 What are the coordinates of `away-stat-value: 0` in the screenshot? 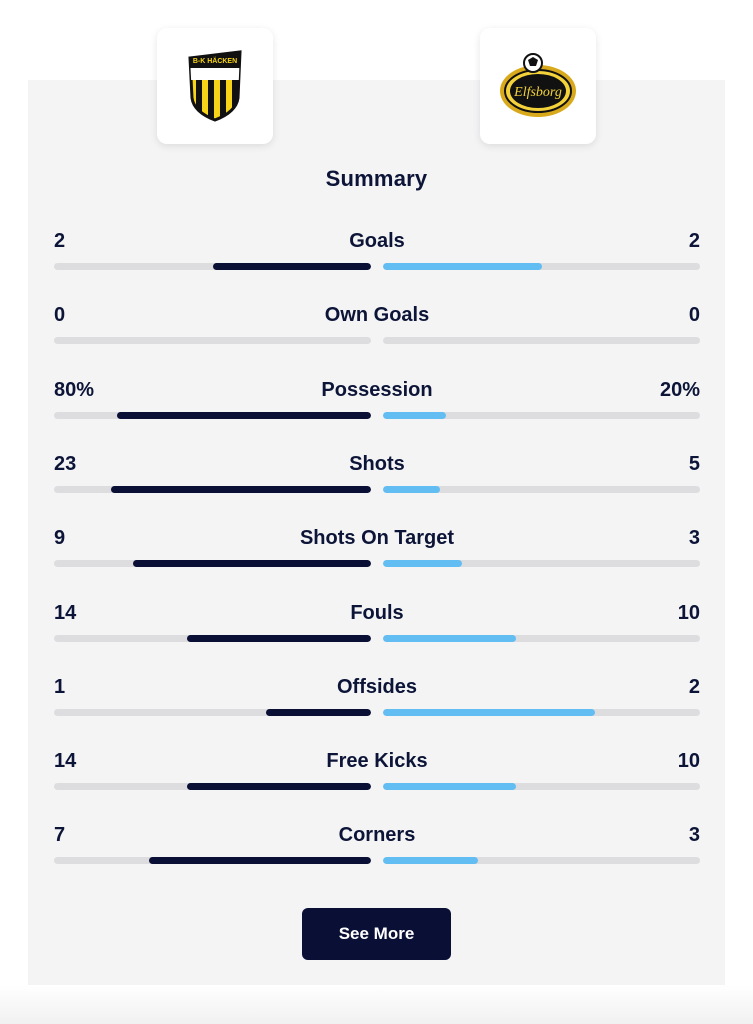 It's located at (694, 315).